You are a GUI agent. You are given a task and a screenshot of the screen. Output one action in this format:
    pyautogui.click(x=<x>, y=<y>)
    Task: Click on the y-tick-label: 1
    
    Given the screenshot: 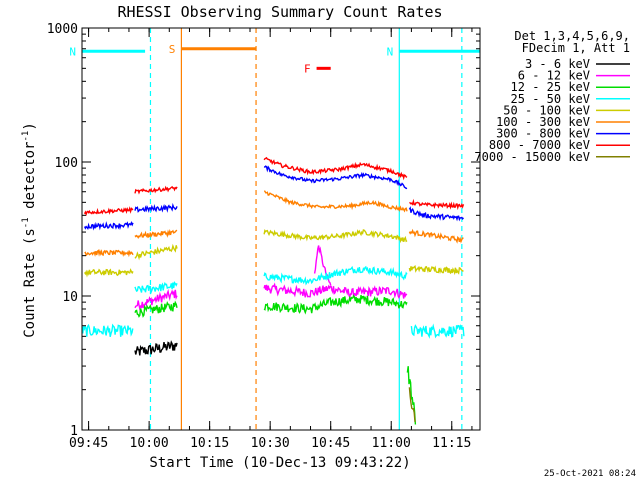 What is the action you would take?
    pyautogui.click(x=74, y=431)
    